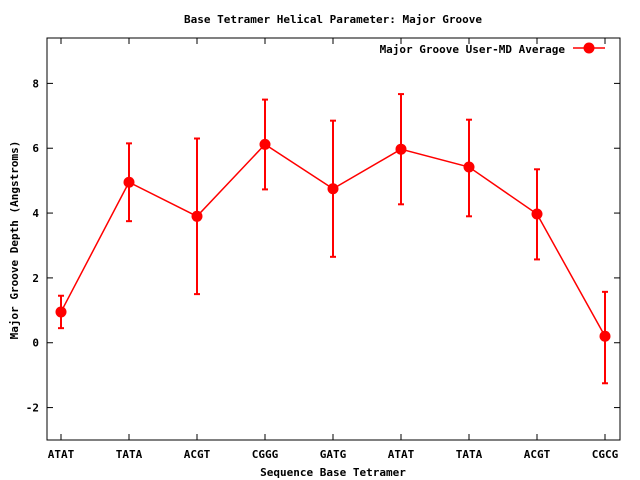 Image resolution: width=640 pixels, height=480 pixels. I want to click on y-tick-label: -2, so click(32, 408).